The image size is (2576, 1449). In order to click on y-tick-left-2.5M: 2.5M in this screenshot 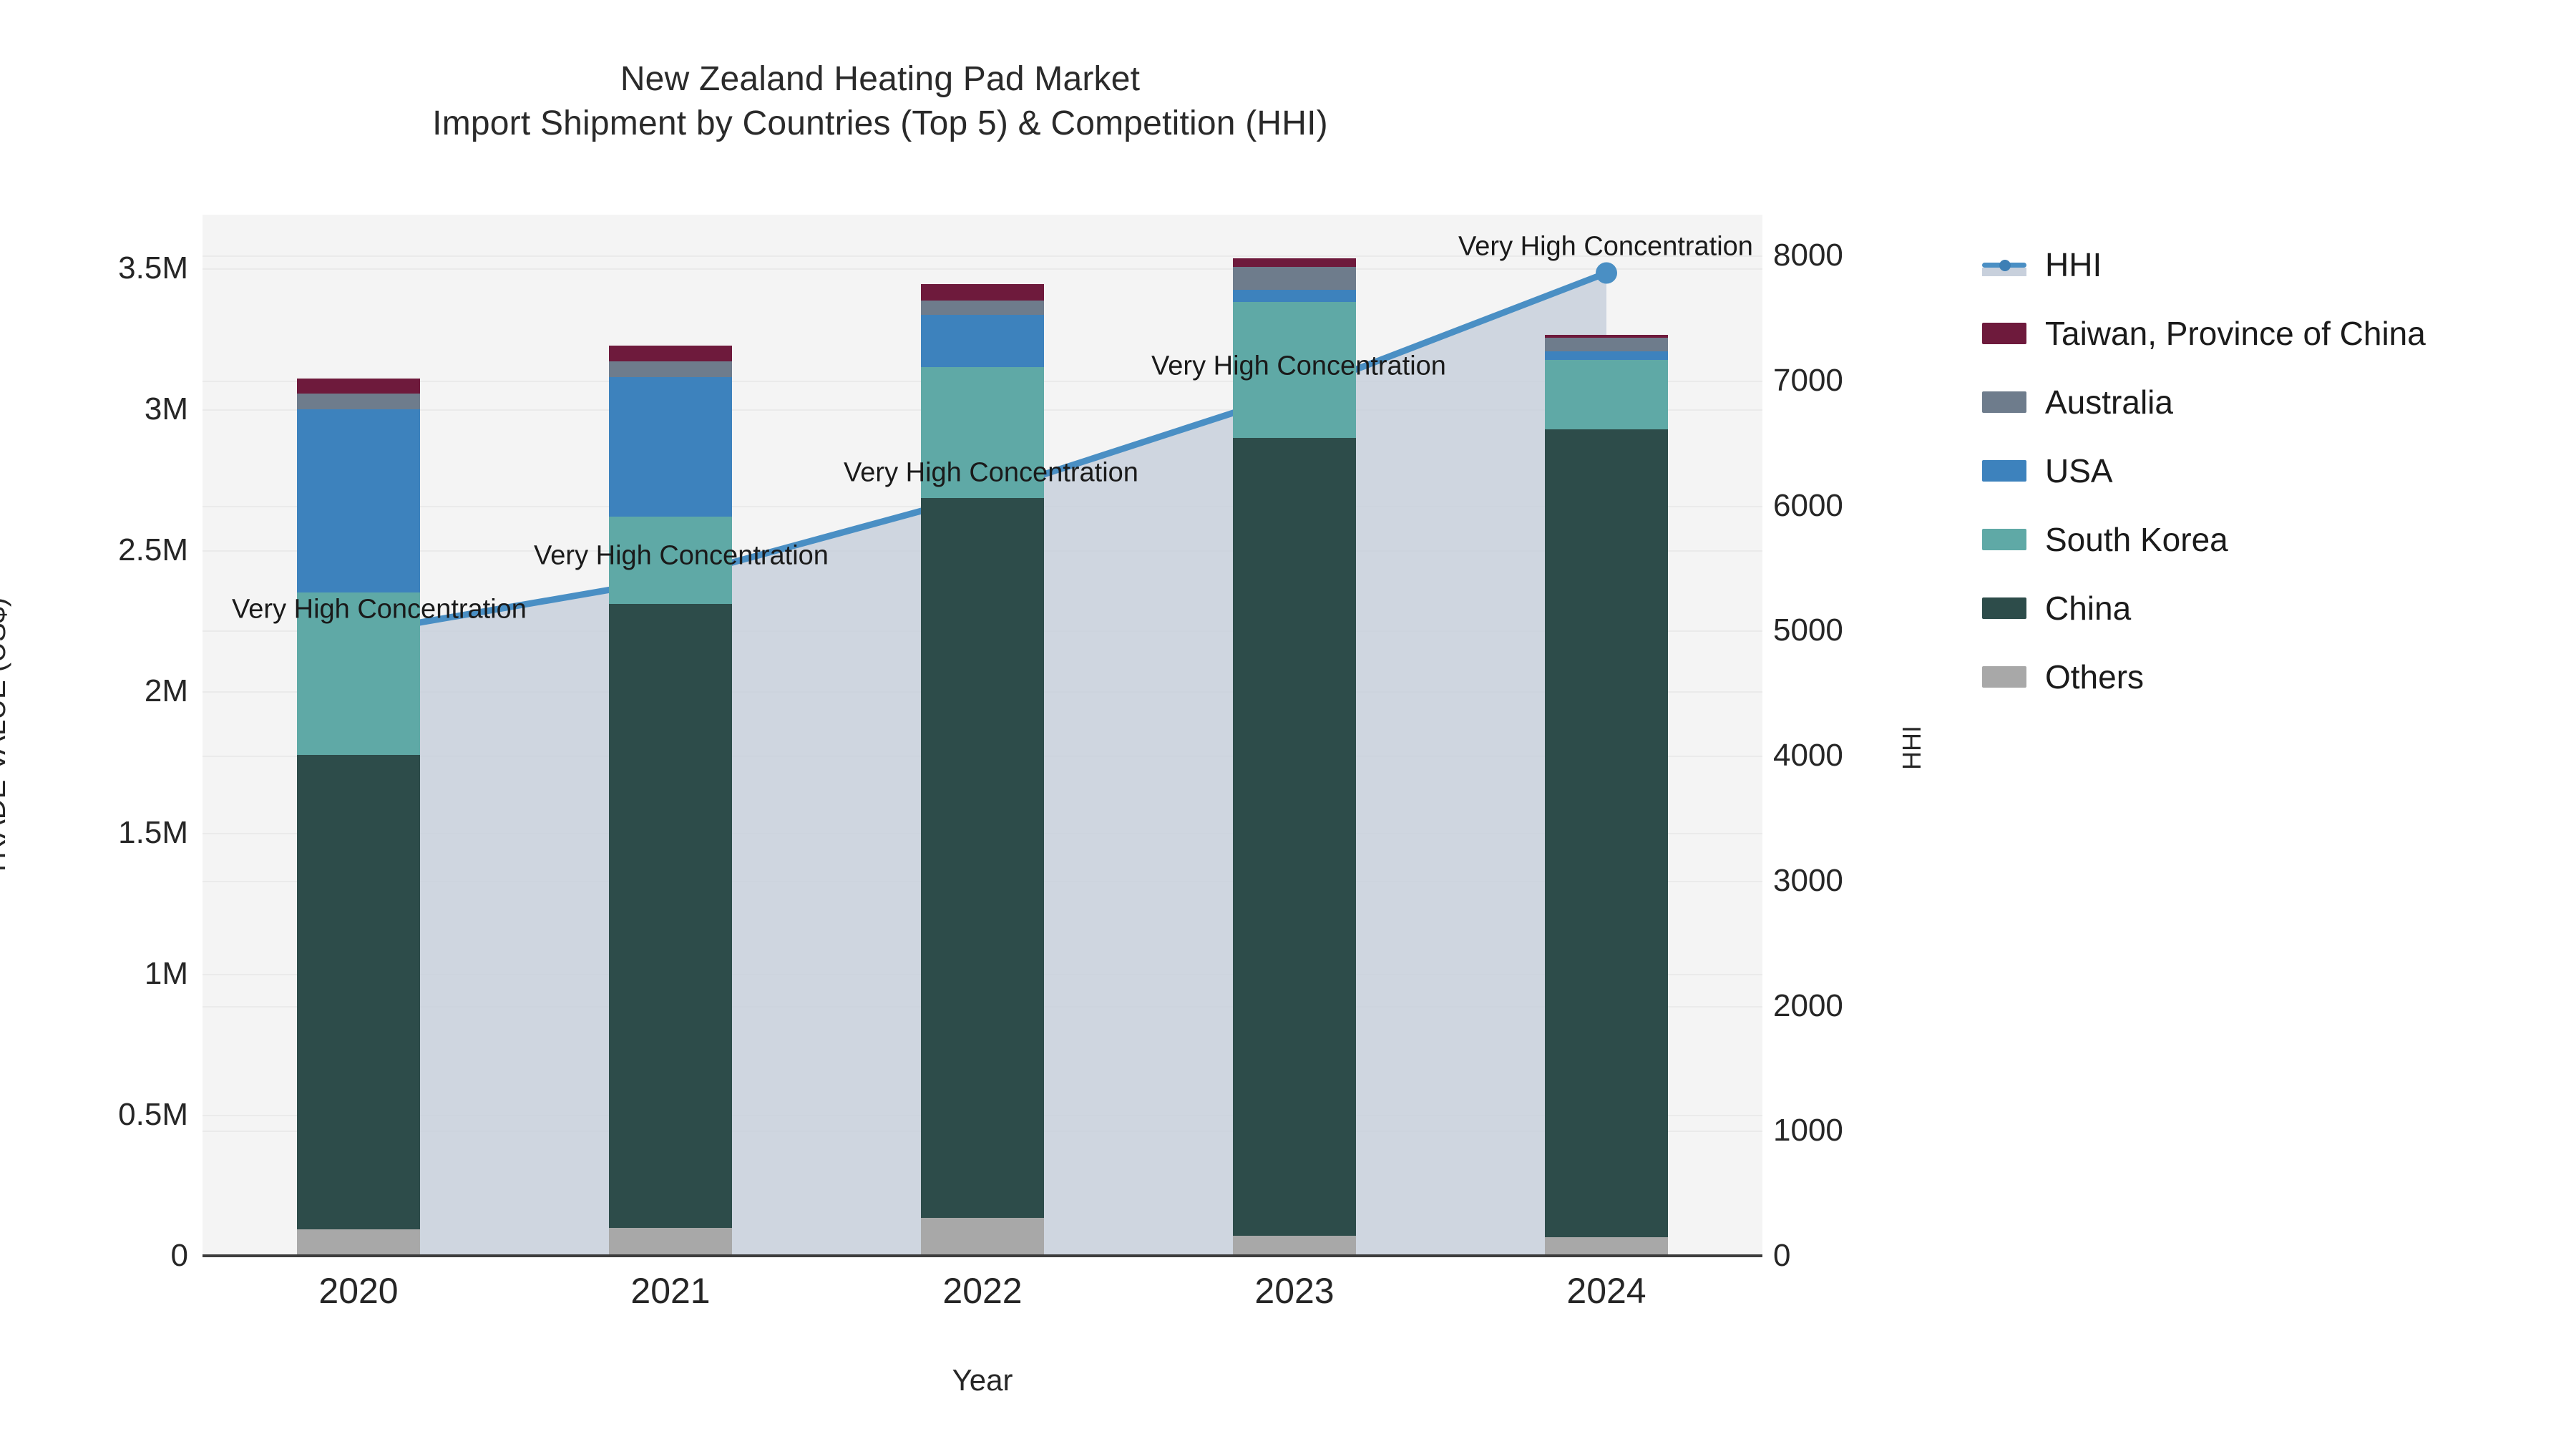, I will do `click(153, 550)`.